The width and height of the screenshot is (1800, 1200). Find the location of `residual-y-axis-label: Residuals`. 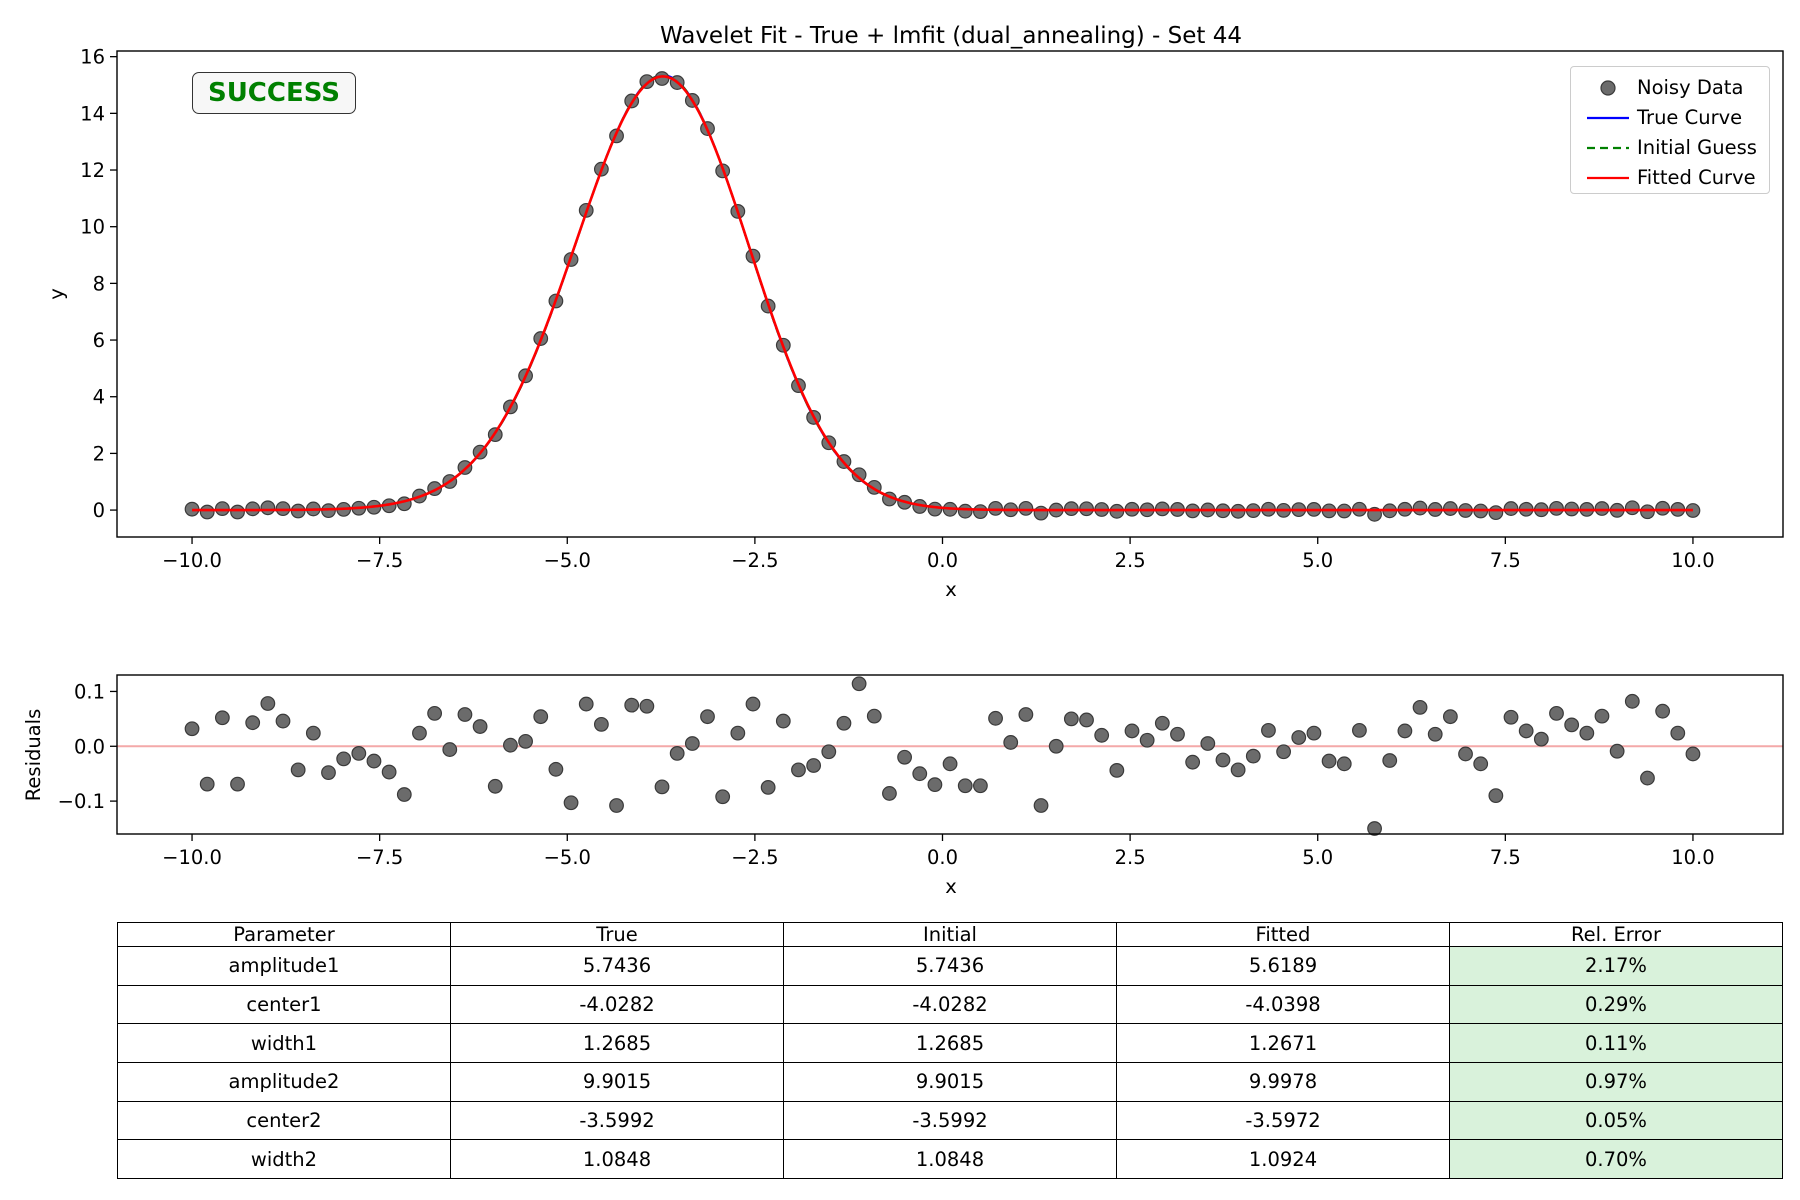

residual-y-axis-label: Residuals is located at coordinates (33, 755).